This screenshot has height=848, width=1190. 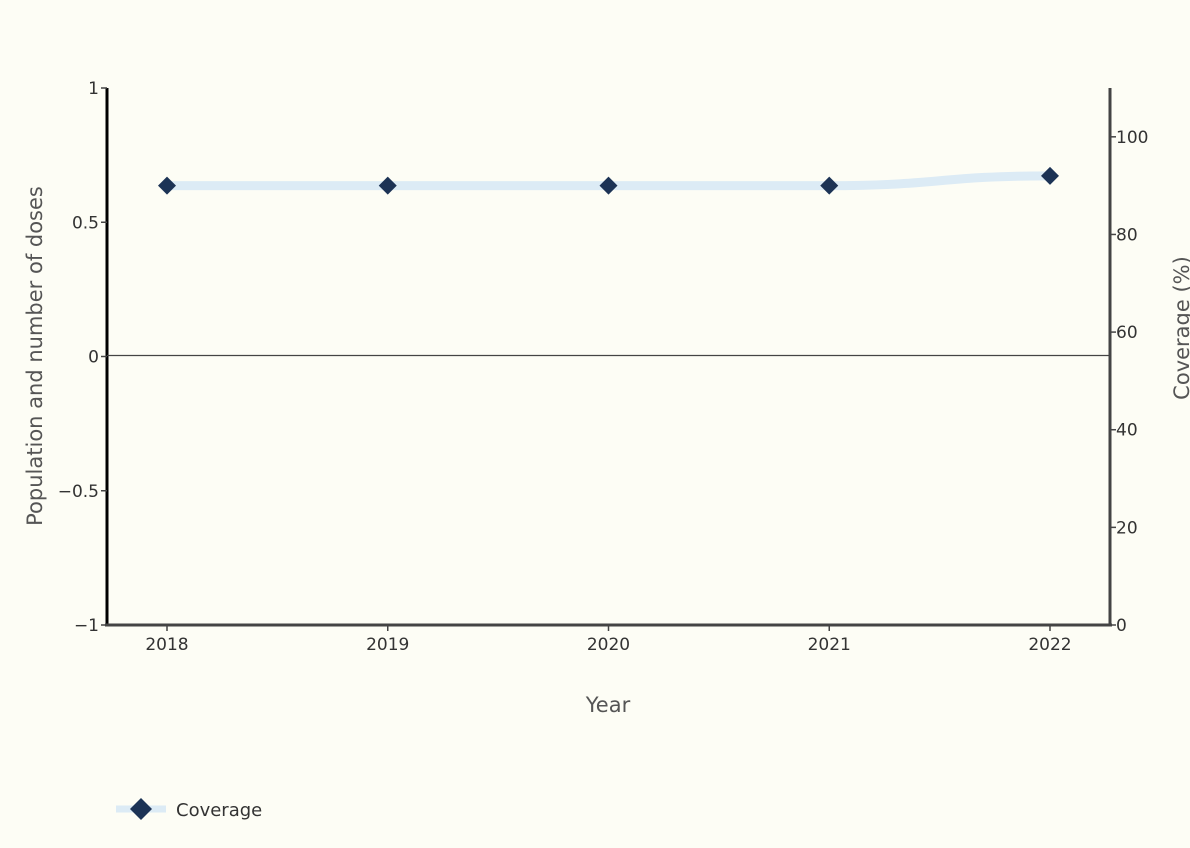 I want to click on left-y-tick-label: −1, so click(x=86, y=626).